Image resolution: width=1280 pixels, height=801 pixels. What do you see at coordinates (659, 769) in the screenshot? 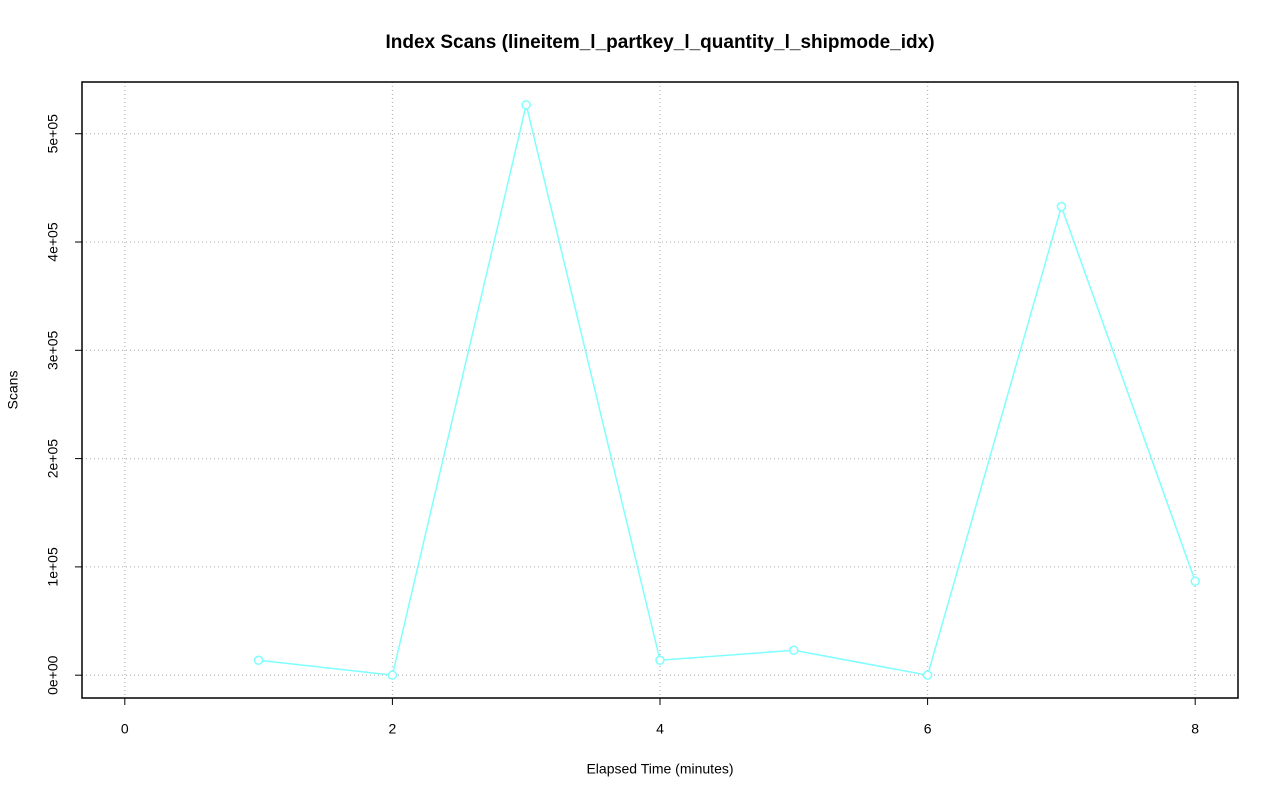
I see `x-axis-label: Elapsed Time (minutes)` at bounding box center [659, 769].